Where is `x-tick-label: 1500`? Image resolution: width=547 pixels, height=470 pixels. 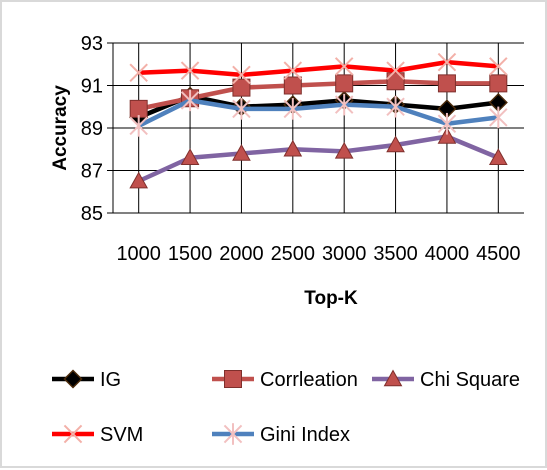
x-tick-label: 1500 is located at coordinates (190, 254).